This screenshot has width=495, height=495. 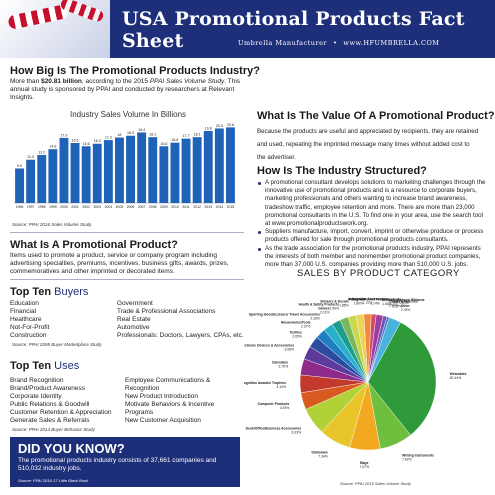 I want to click on pie-label: Magnets, so click(x=358, y=300).